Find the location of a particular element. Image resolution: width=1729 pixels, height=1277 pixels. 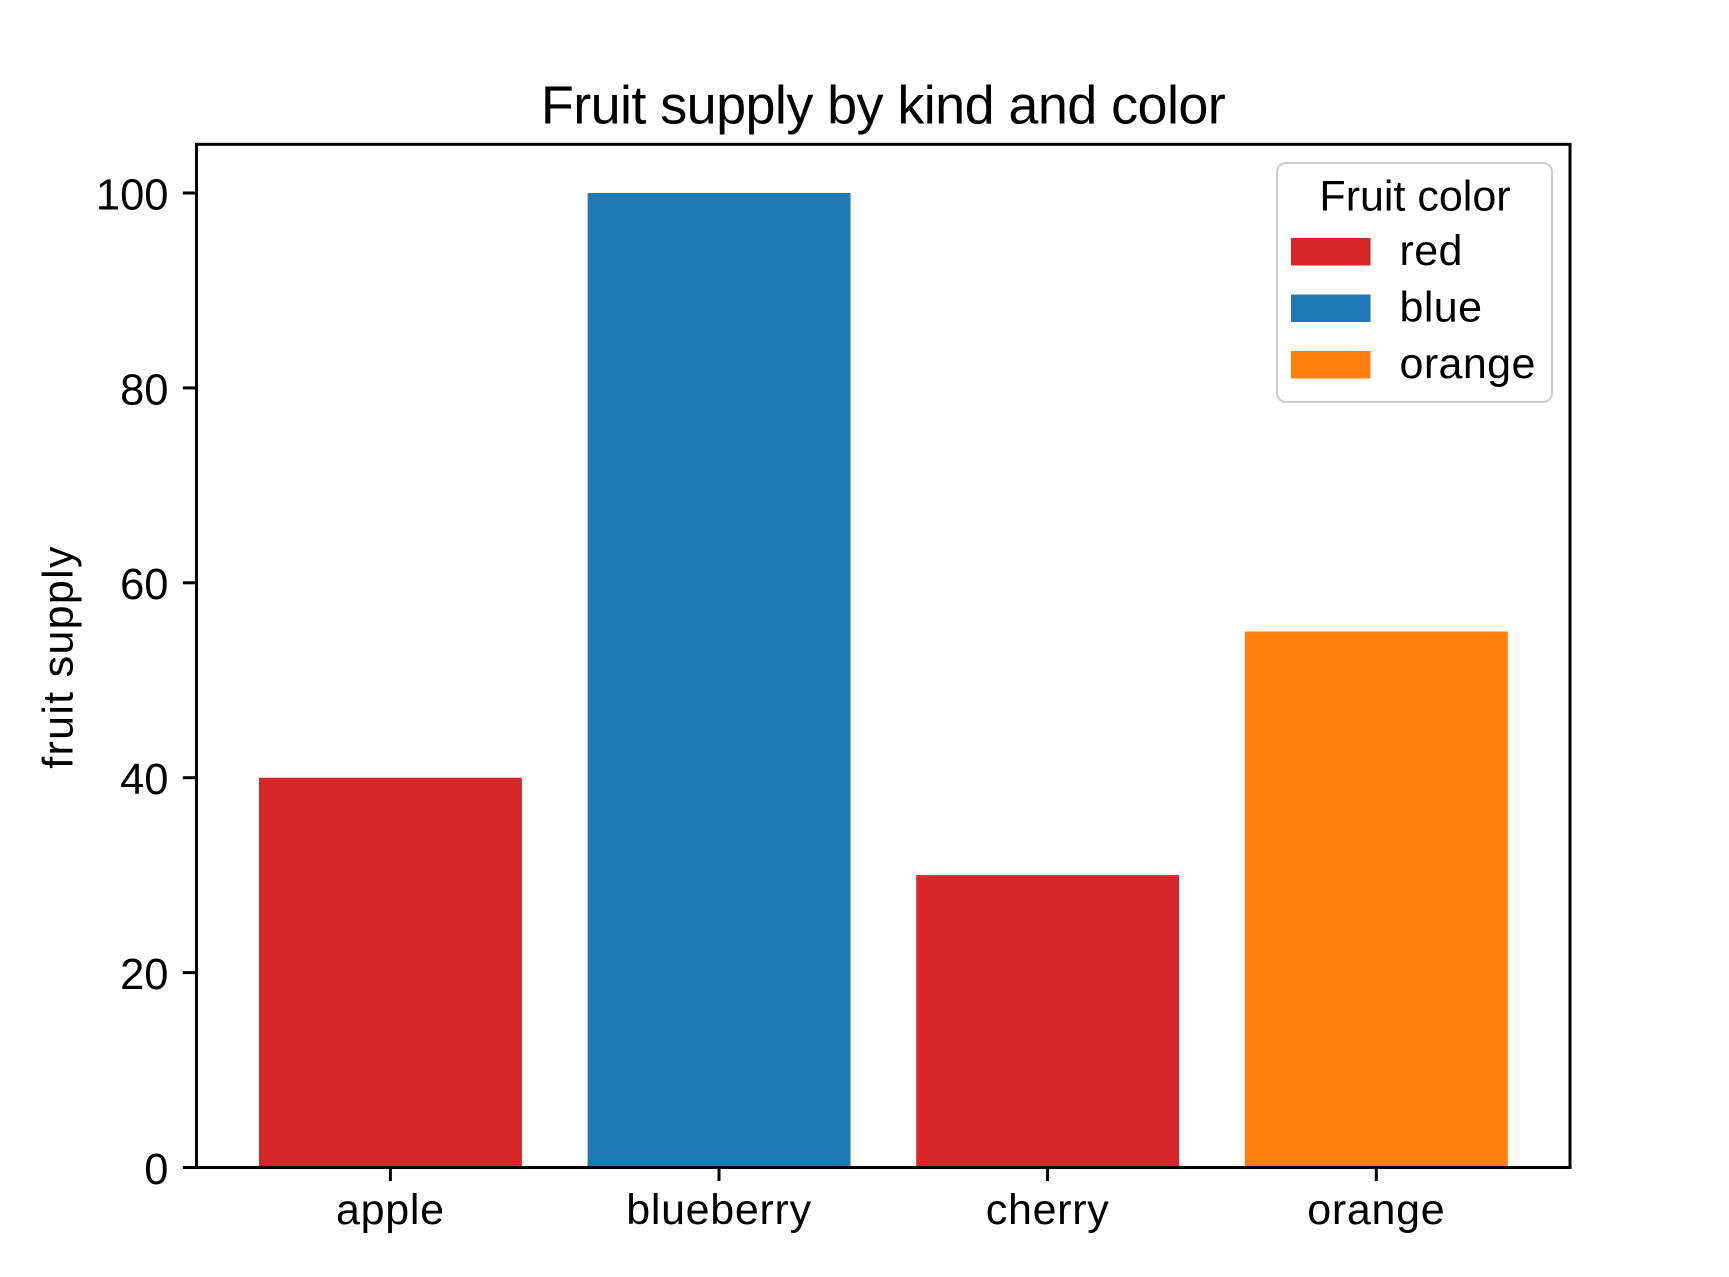

svg-text: cherry is located at coordinates (1048, 1210).